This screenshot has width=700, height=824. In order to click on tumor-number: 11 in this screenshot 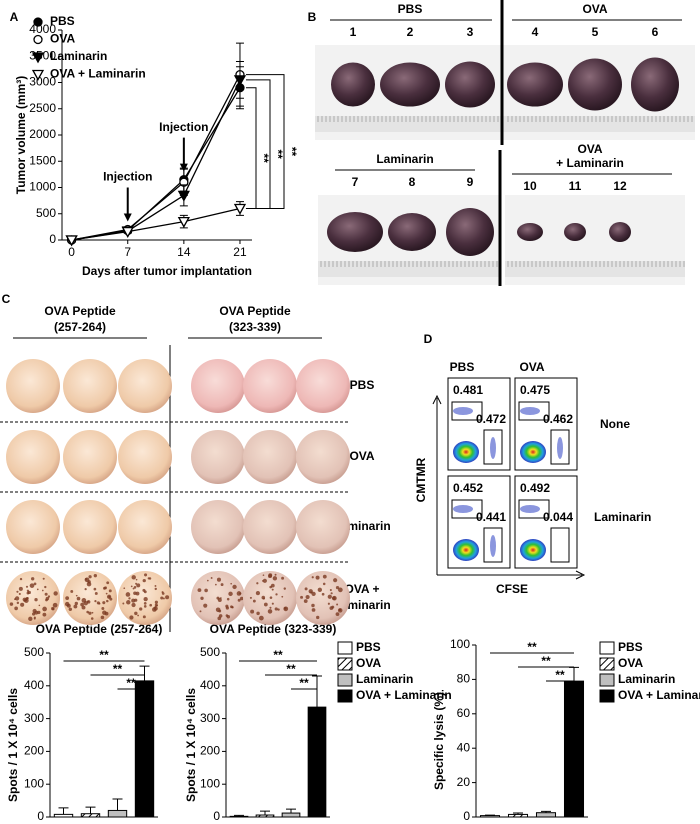, I will do `click(575, 186)`.